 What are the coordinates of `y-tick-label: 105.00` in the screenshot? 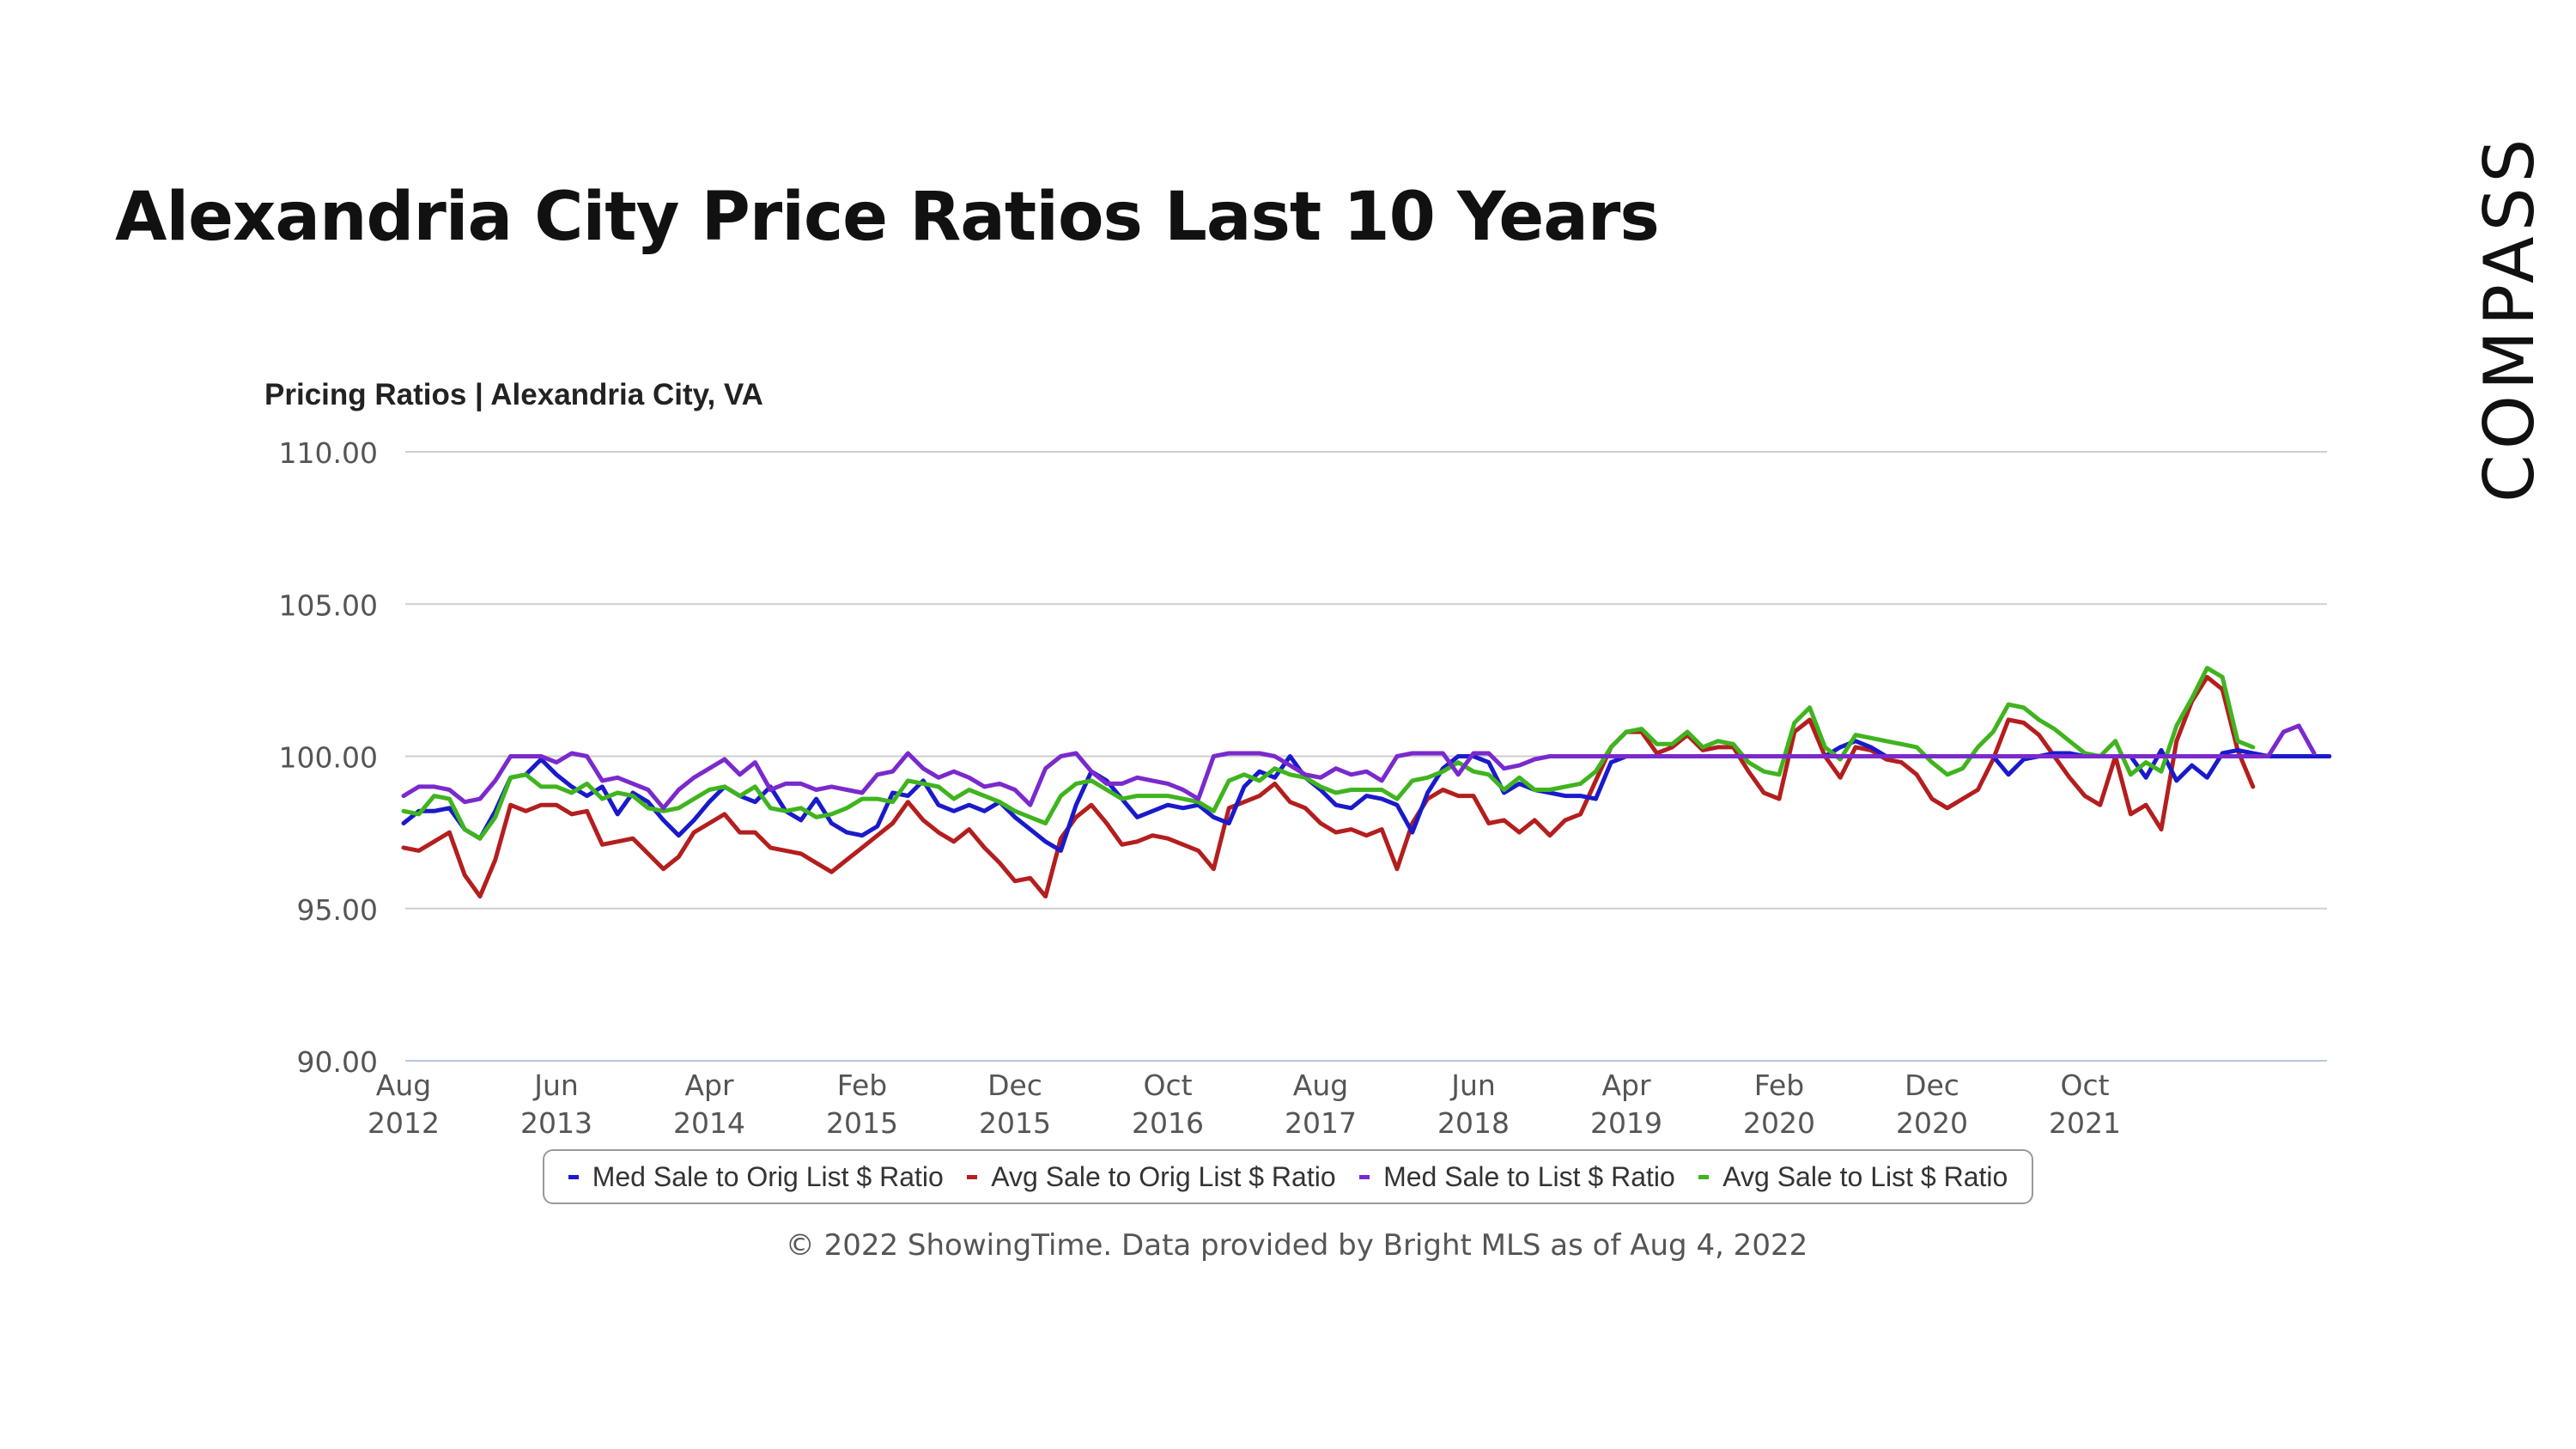 It's located at (328, 605).